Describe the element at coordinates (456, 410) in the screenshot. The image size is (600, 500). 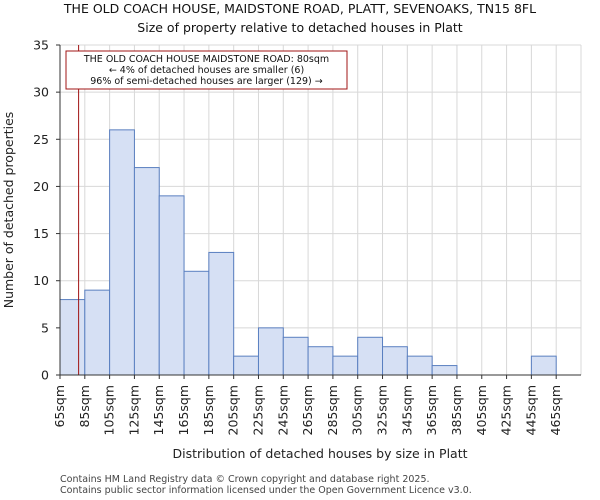
I see `x-tick-label-385sqm: 385sqm` at that location.